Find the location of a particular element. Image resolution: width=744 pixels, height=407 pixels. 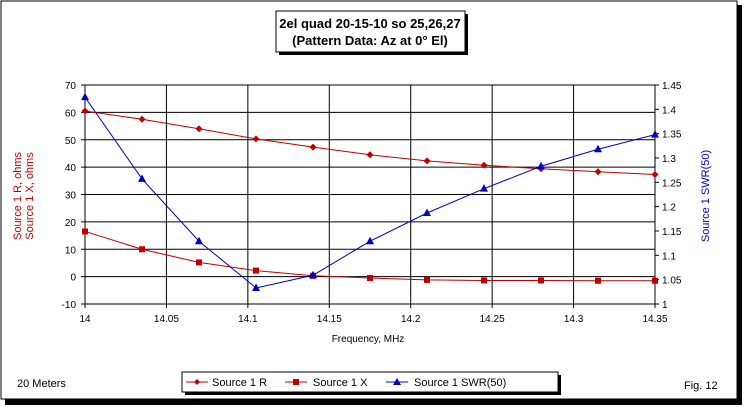

legend: Source 1 R Source 1 X Source 1 SWR(50) is located at coordinates (371, 383).